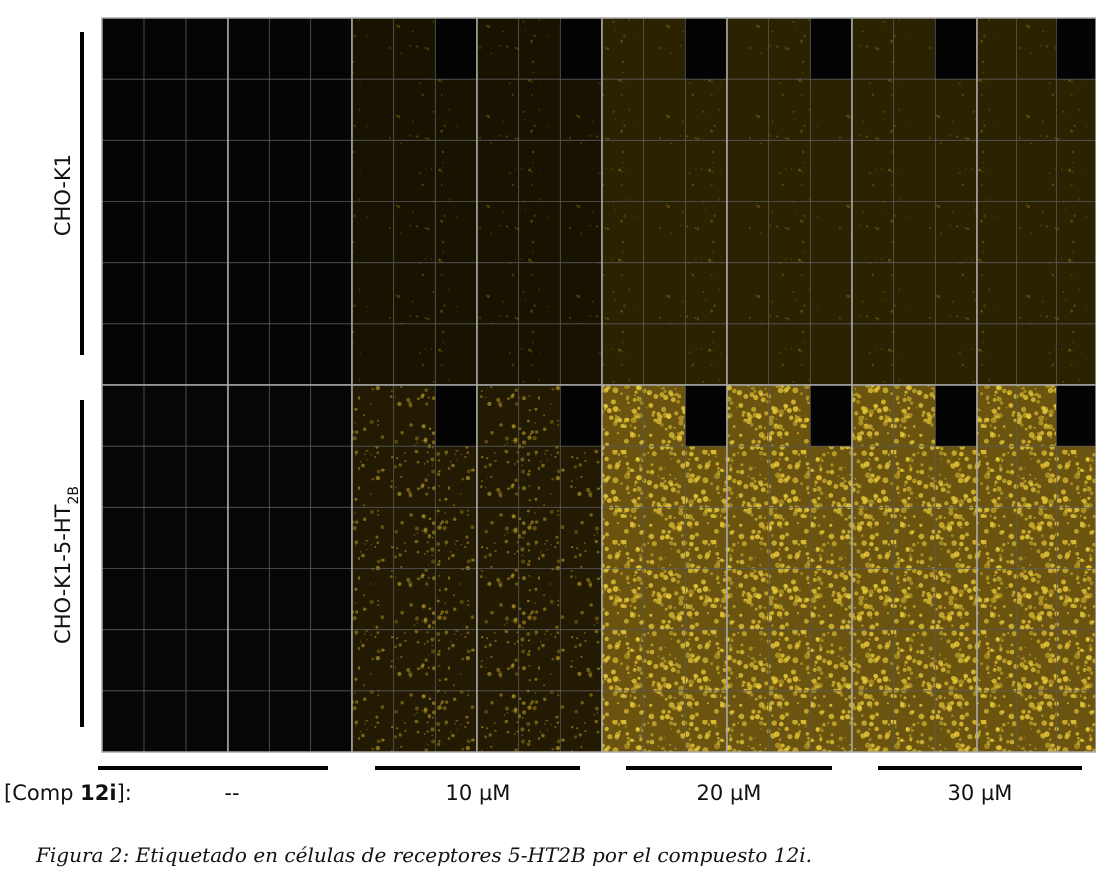  What do you see at coordinates (1036, 568) in the screenshot?
I see `tile-border` at bounding box center [1036, 568].